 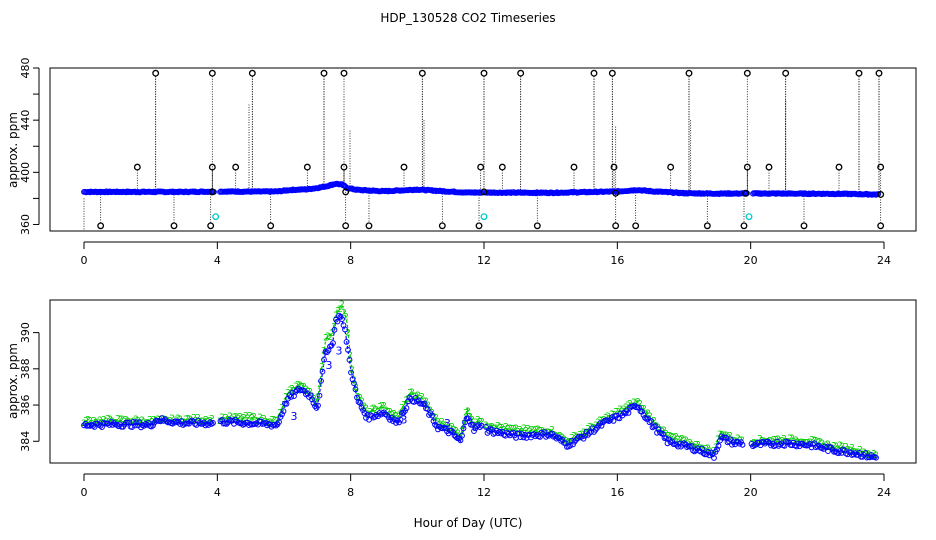 I want to click on x-tick-label: 12, so click(x=484, y=260).